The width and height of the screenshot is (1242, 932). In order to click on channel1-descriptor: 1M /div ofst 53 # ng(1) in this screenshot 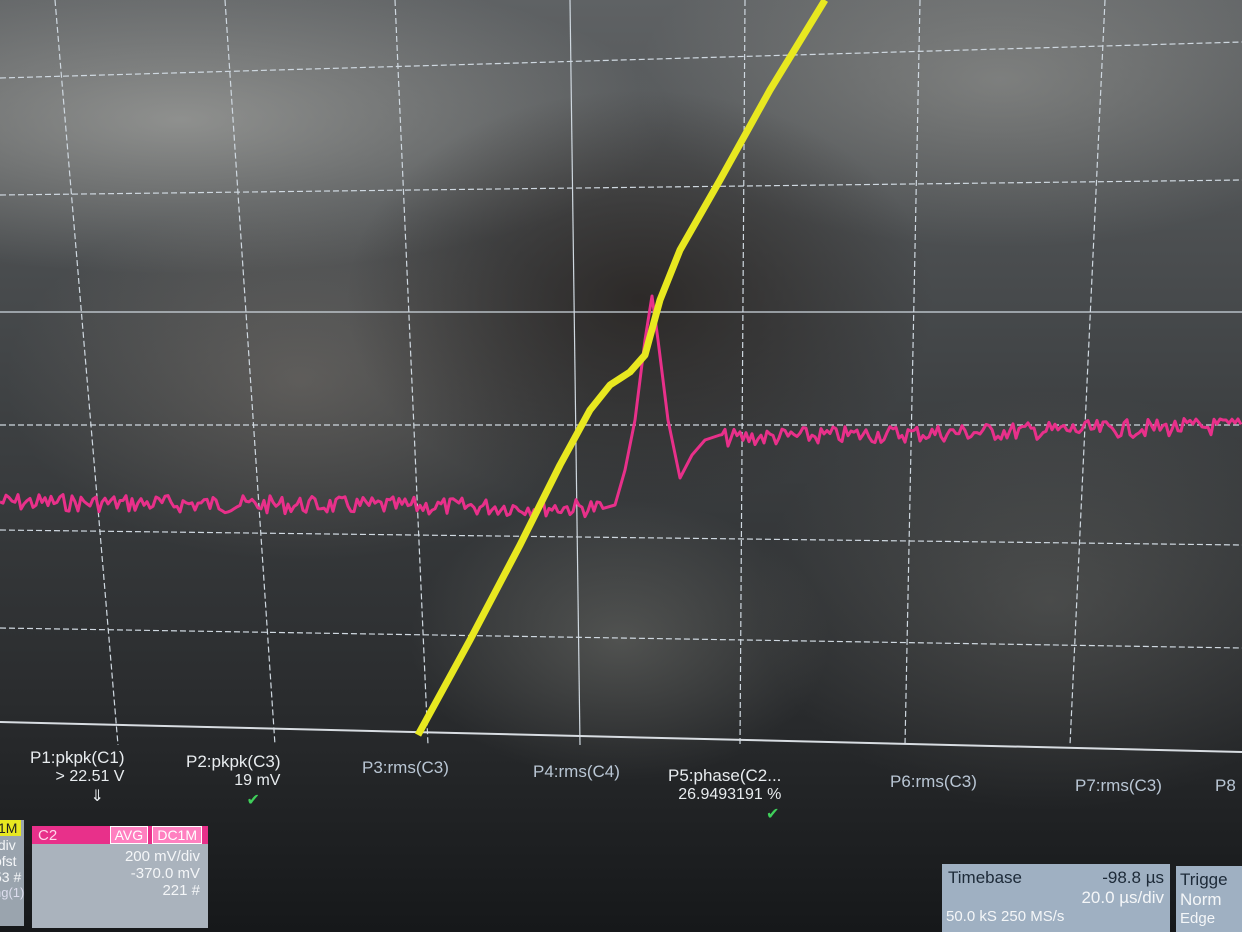, I will do `click(12, 873)`.